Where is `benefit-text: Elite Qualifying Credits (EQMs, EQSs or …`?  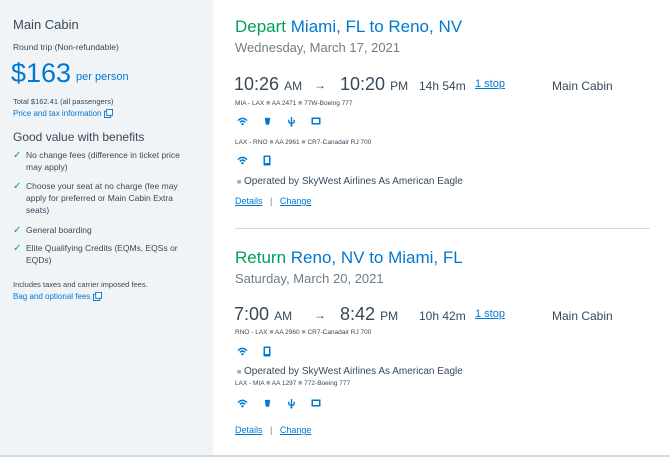 benefit-text: Elite Qualifying Credits (EQMs, EQSs or … is located at coordinates (102, 254).